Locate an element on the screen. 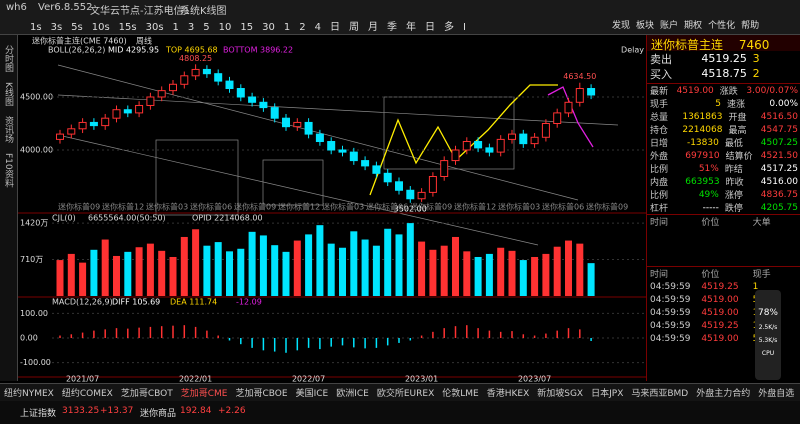 Image resolution: width=800 pixels, height=424 pixels. period-button: 5s is located at coordinates (77, 27).